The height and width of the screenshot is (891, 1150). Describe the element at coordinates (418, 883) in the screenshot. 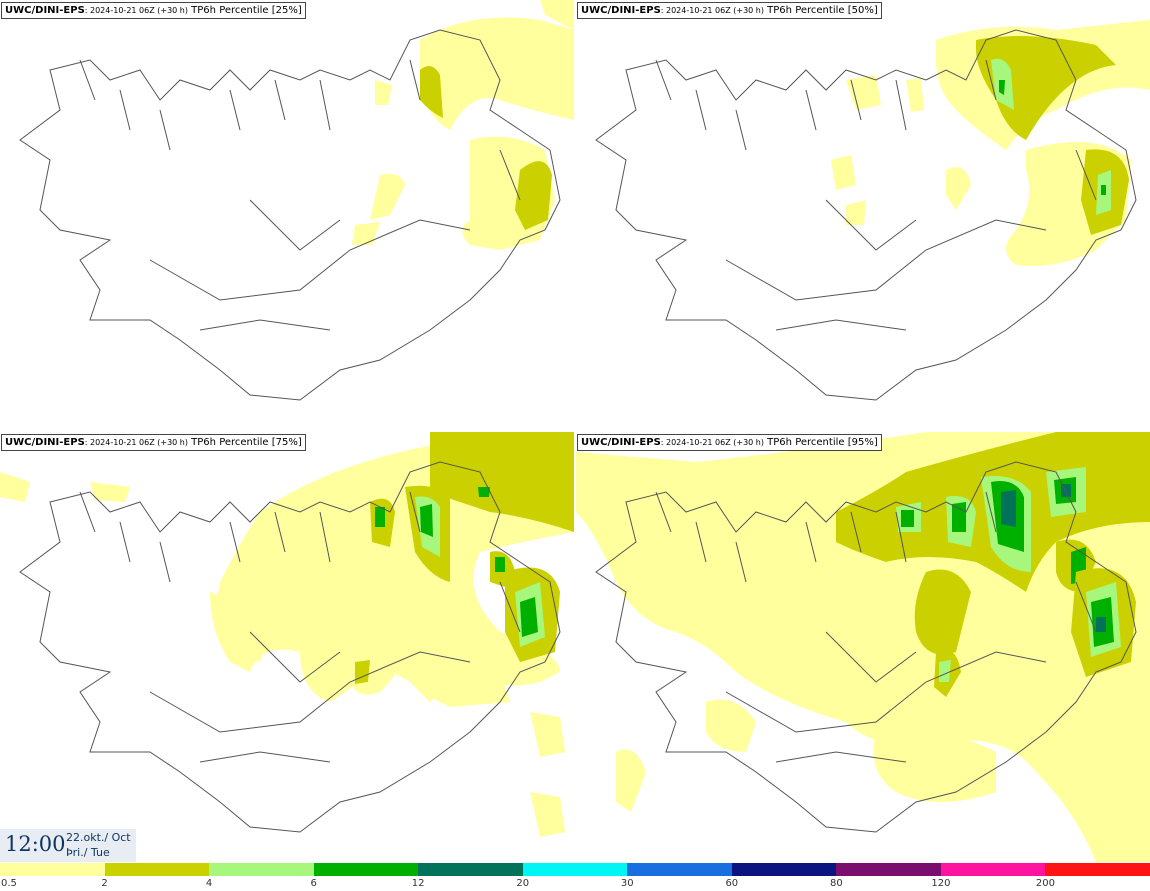

I see `legend-label: 12` at that location.